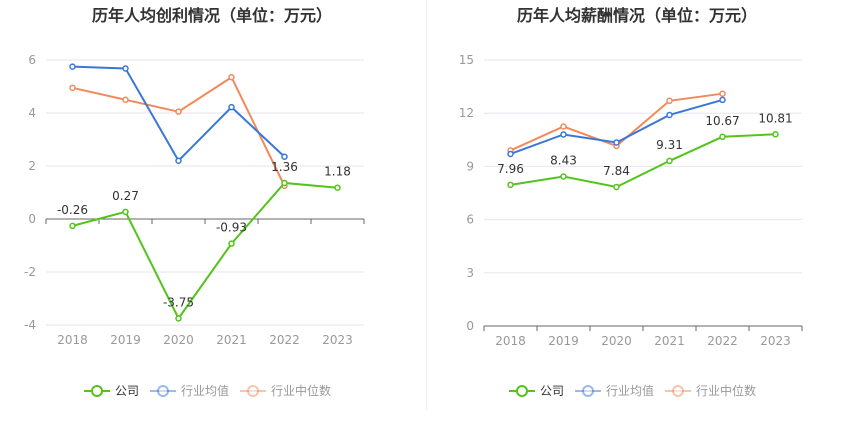 The width and height of the screenshot is (850, 440). What do you see at coordinates (426, 205) in the screenshot?
I see `panel-divider` at bounding box center [426, 205].